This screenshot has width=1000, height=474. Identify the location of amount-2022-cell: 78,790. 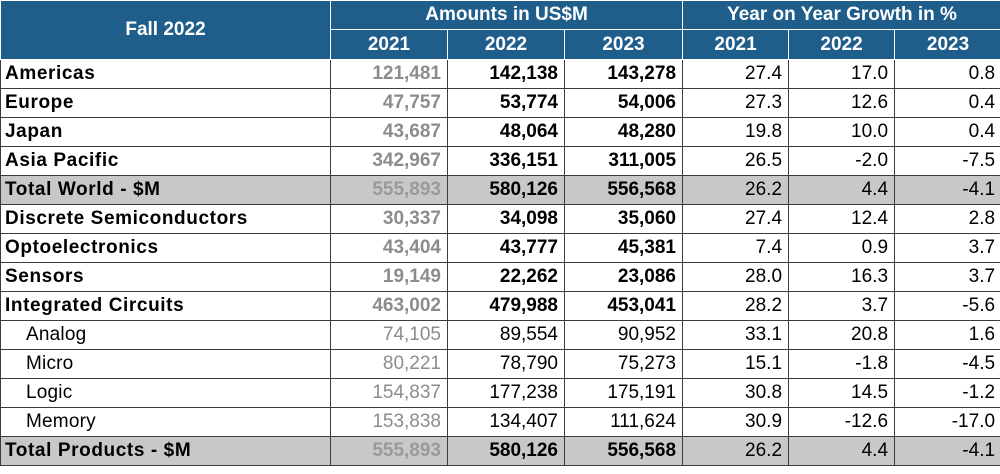
(506, 364).